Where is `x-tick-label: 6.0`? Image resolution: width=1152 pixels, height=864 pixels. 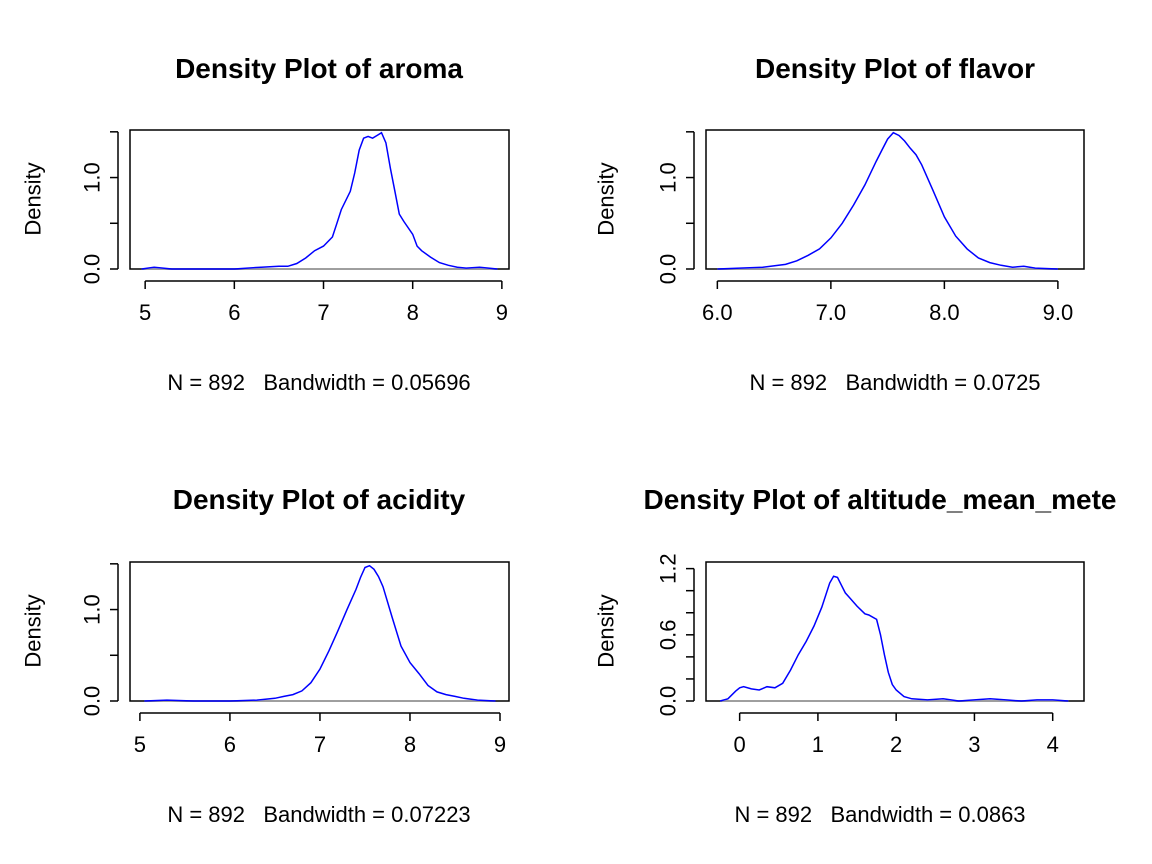
x-tick-label: 6.0 is located at coordinates (717, 312).